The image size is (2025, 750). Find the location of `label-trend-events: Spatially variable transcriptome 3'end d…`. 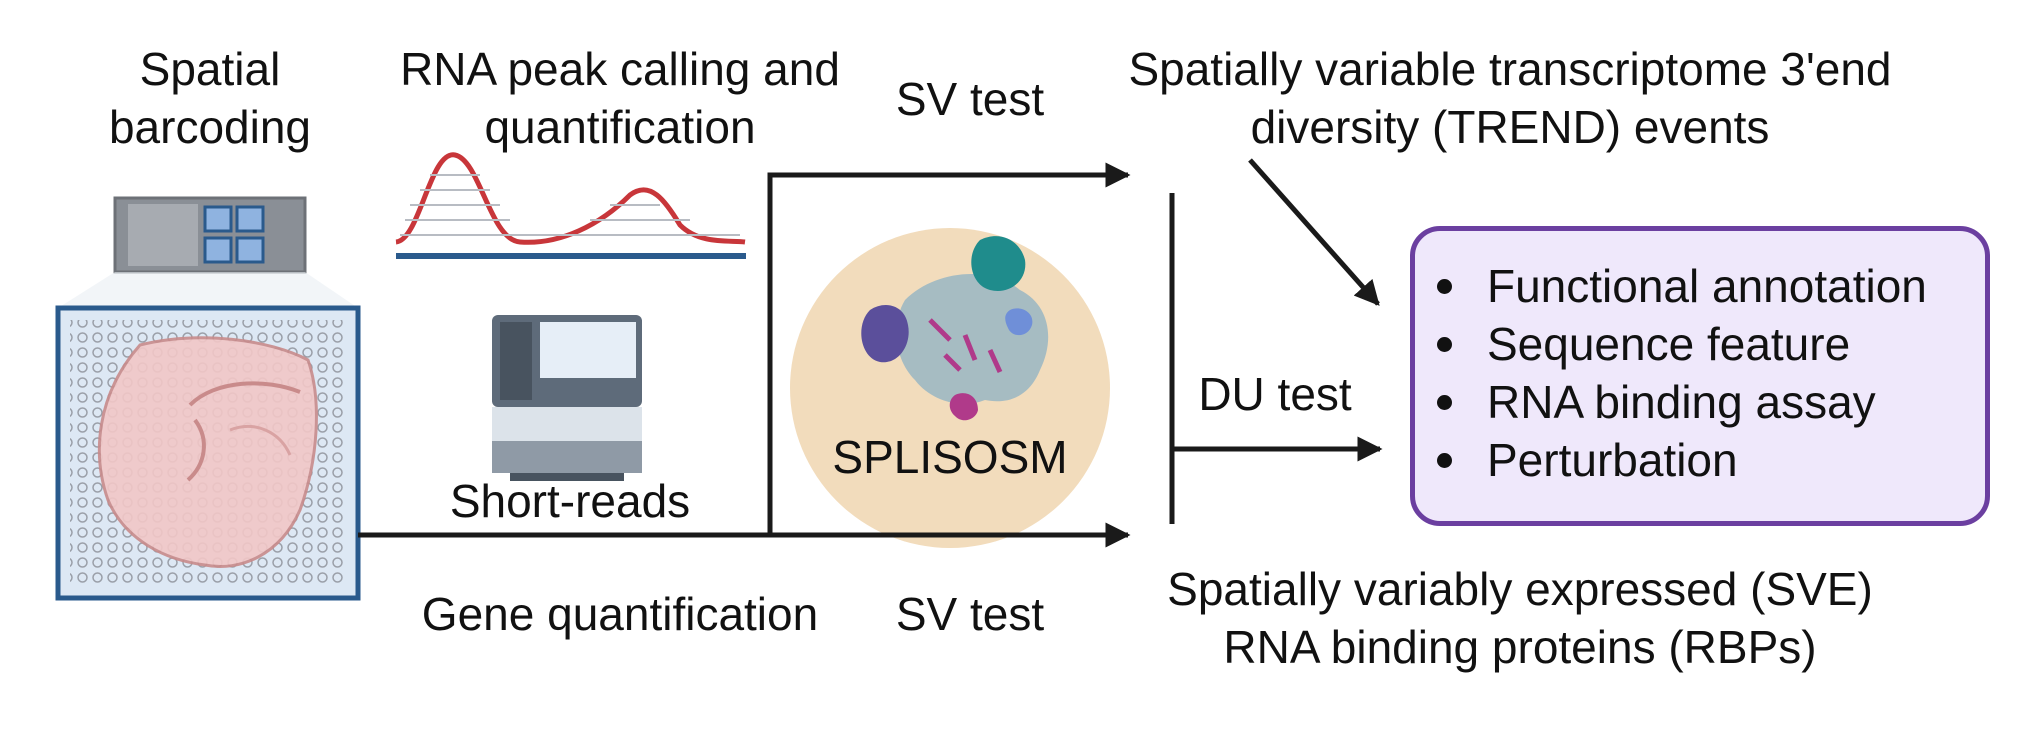

label-trend-events: Spatially variable transcriptome 3'end d… is located at coordinates (1510, 98).